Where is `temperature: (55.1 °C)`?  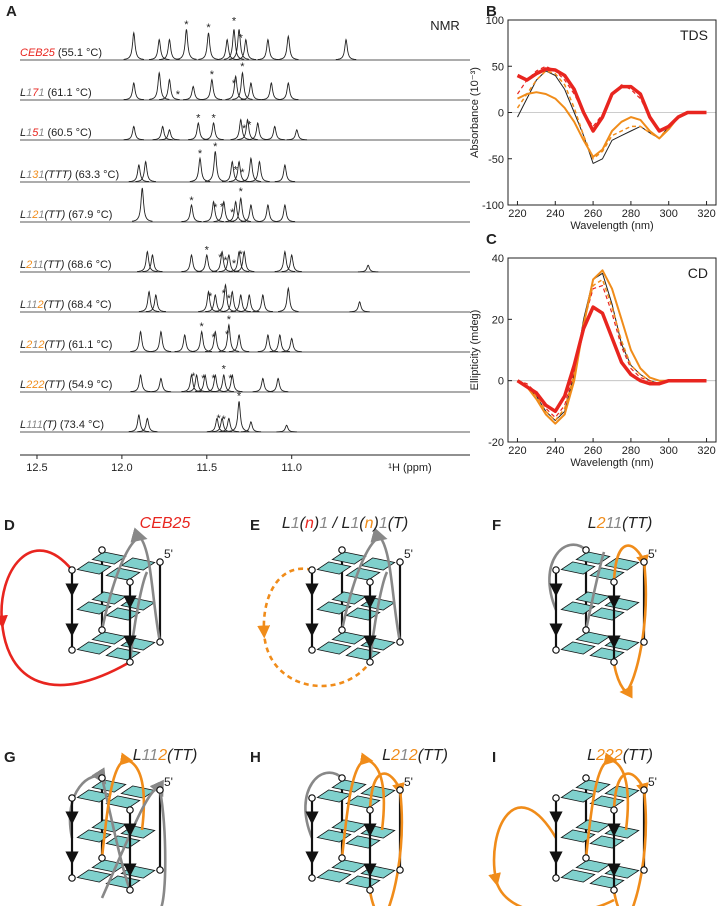 temperature: (55.1 °C) is located at coordinates (80, 53).